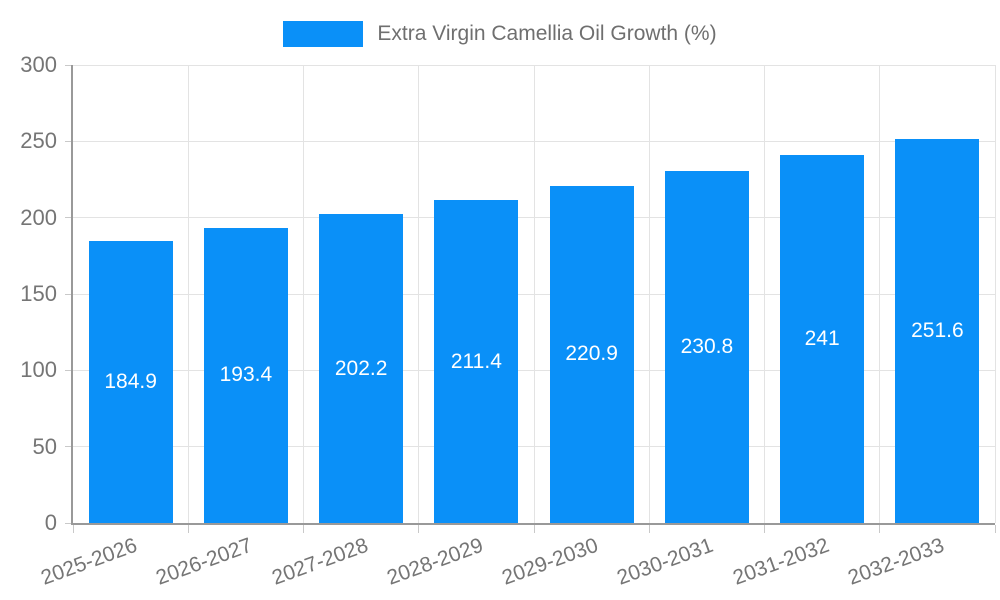 The image size is (1000, 600). Describe the element at coordinates (38, 64) in the screenshot. I see `y-tick-label: 300` at that location.